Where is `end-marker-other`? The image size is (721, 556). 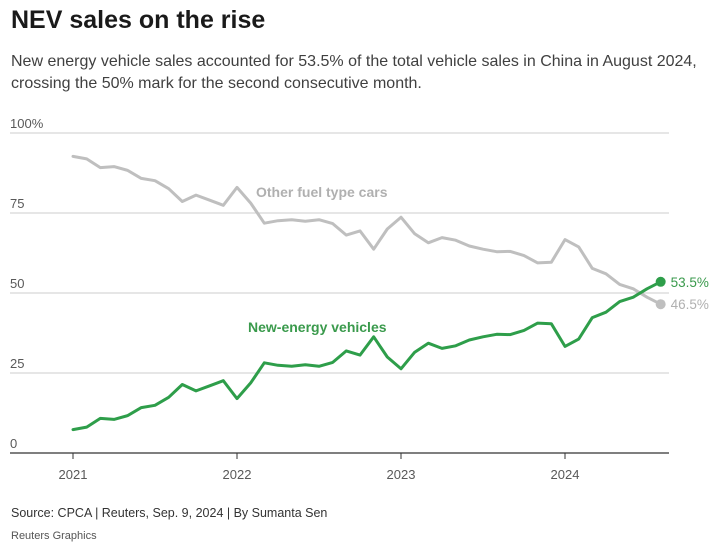 end-marker-other is located at coordinates (660, 304).